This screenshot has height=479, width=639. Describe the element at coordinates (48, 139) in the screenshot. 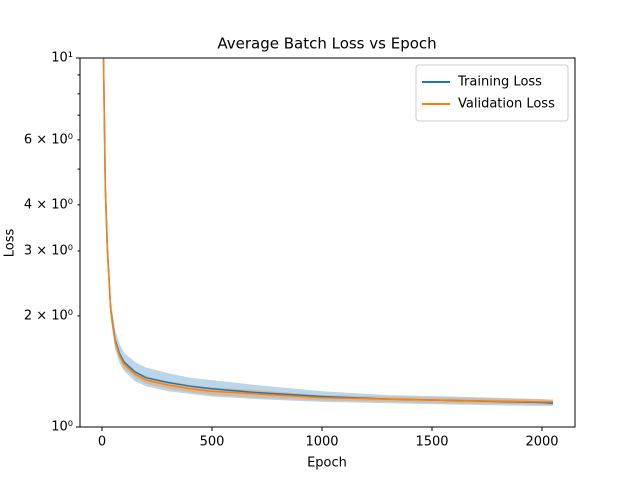

I see `y-tick-label: 6 × 10⁰` at that location.